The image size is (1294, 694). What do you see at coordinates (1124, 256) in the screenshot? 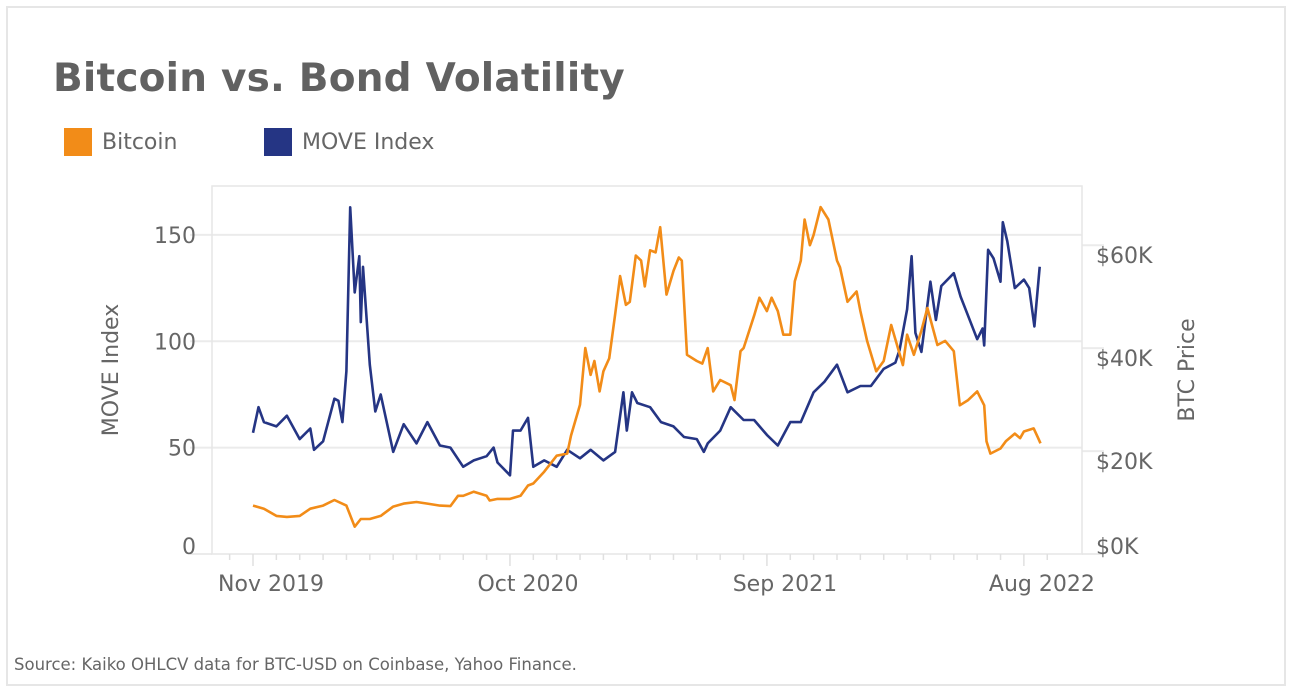
I see `y-right-tick-label: $60K` at bounding box center [1124, 256].